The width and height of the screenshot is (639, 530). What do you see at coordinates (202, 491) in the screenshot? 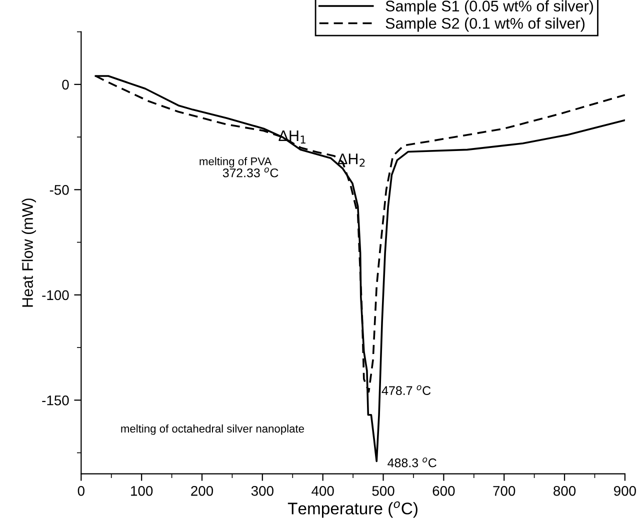
I see `x-tick-label: 200` at bounding box center [202, 491].